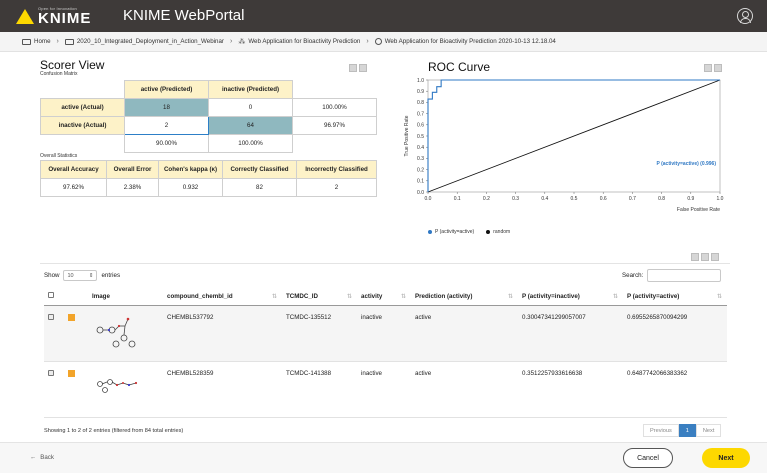  I want to click on y-tick-label: 0.2, so click(420, 170).